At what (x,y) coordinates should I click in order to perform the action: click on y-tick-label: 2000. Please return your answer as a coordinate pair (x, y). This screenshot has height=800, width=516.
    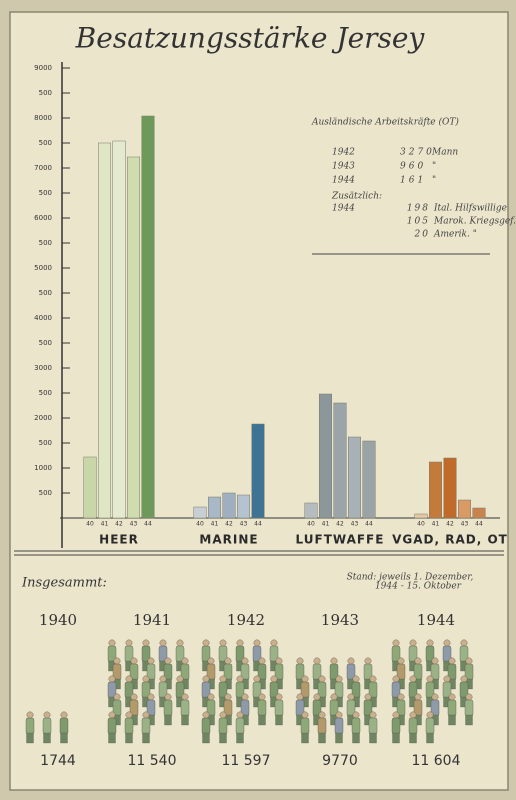
    Looking at the image, I should click on (43, 418).